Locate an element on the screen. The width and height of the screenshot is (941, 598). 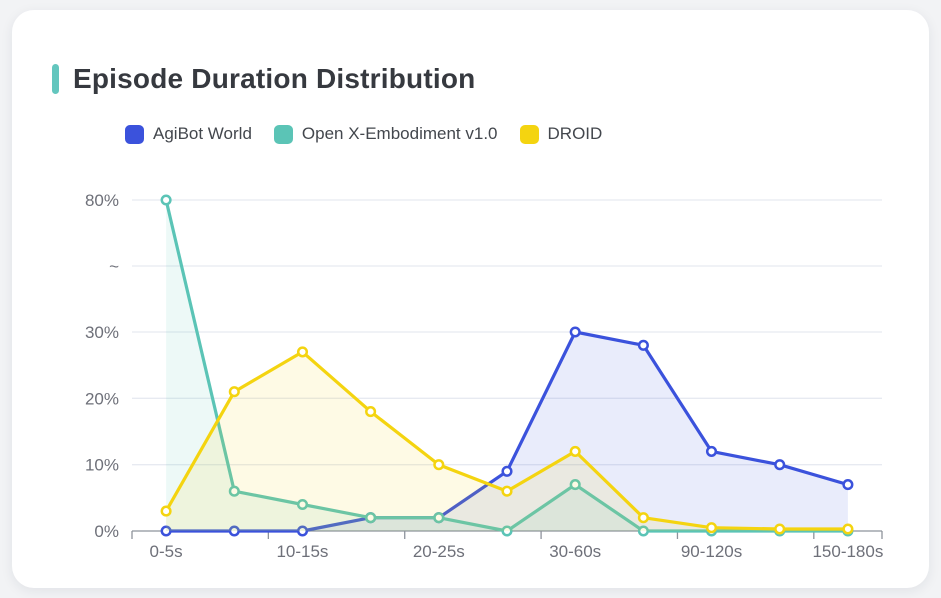
x-axis-label: 150-180s is located at coordinates (847, 551).